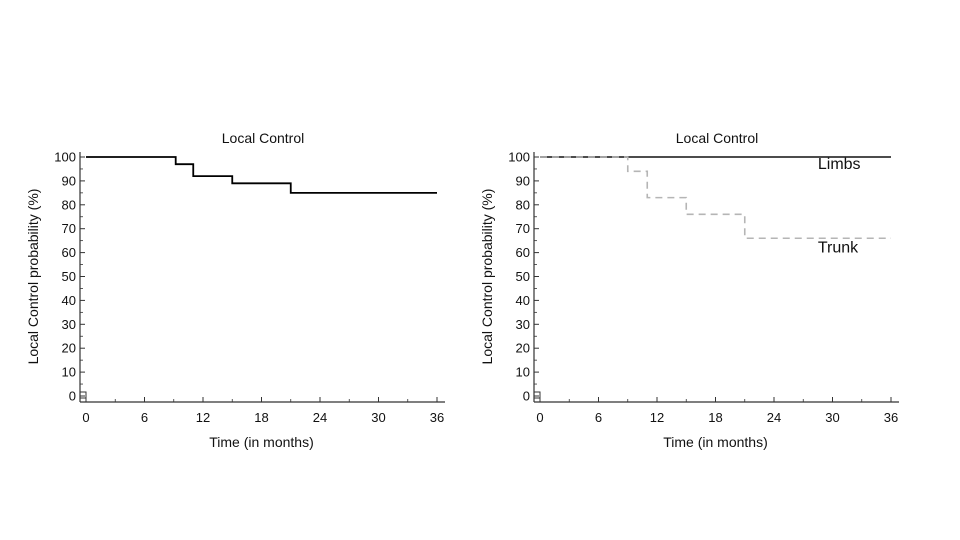 This screenshot has width=960, height=540. Describe the element at coordinates (839, 164) in the screenshot. I see `annotation-limbs: Limbs` at that location.